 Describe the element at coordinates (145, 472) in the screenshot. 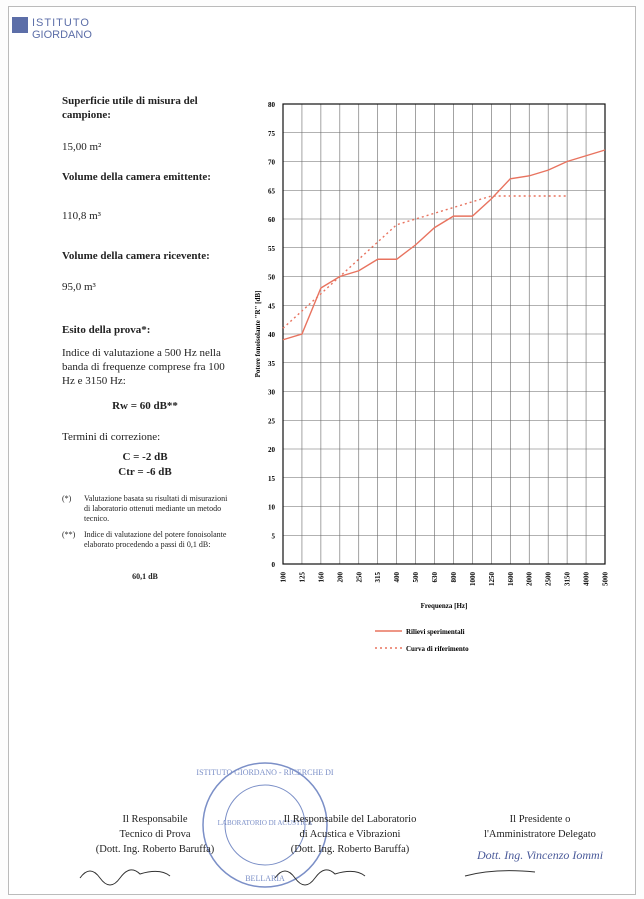

I see `ctr: Ctr = -6 dB` at that location.